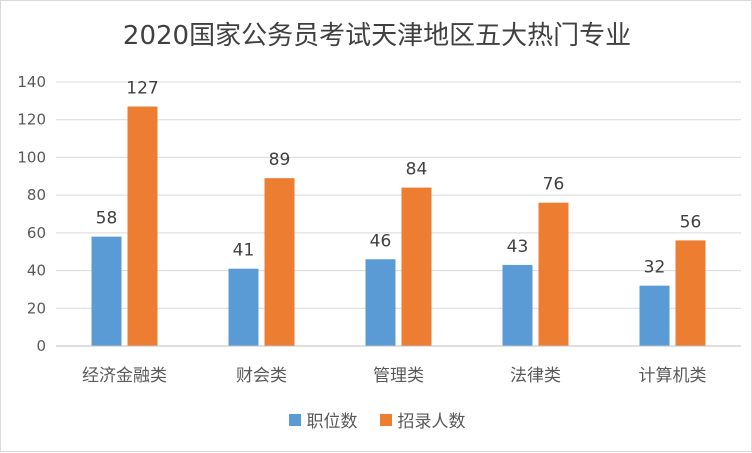 The width and height of the screenshot is (752, 453). What do you see at coordinates (244, 251) in the screenshot?
I see `data-label-positions: 41` at bounding box center [244, 251].